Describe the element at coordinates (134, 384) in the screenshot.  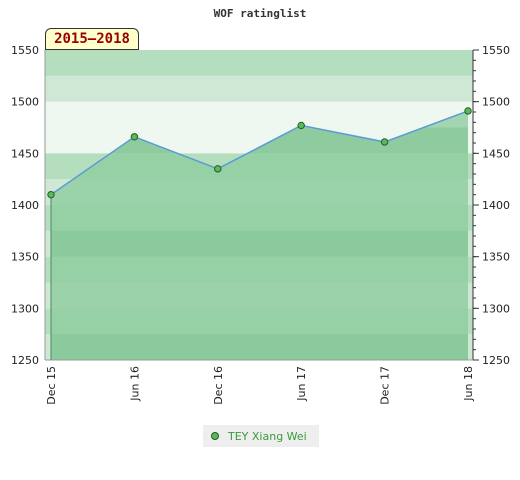
I see `x-tick-label: Jun 16` at that location.